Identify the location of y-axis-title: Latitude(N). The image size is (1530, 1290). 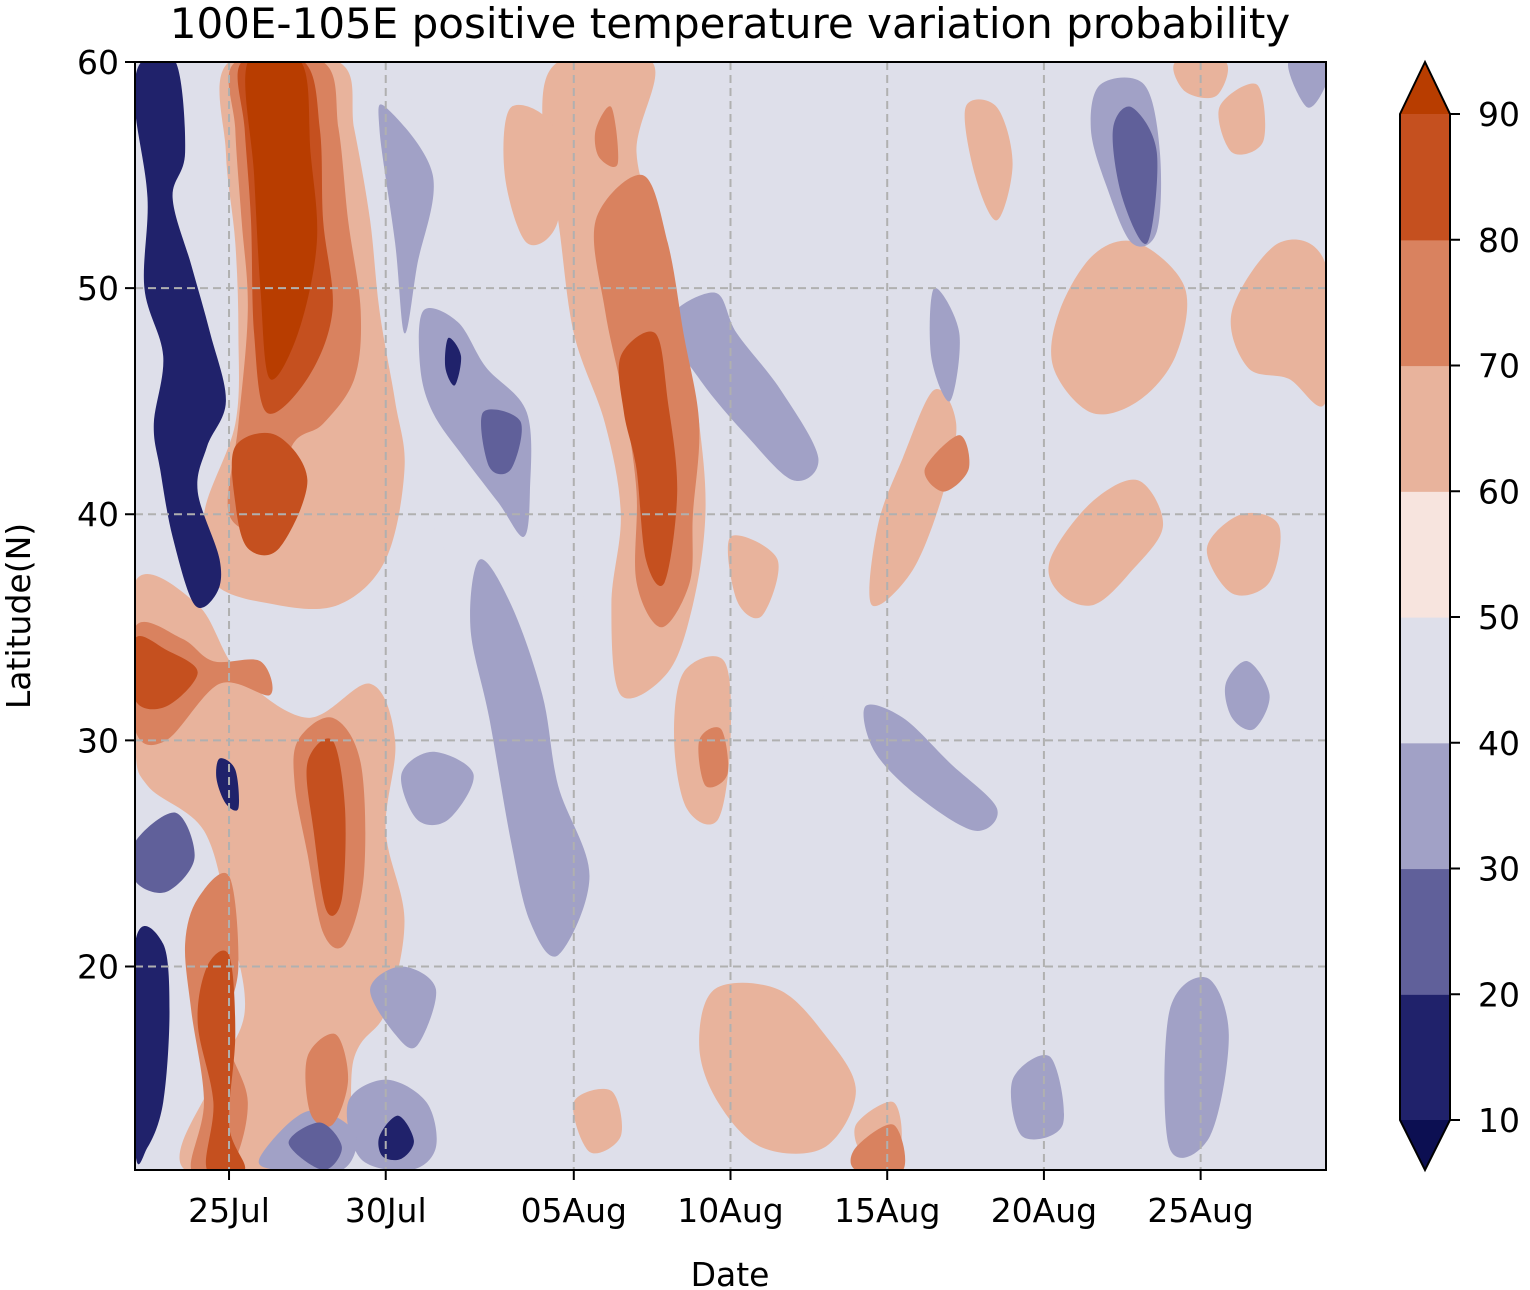
(19, 616).